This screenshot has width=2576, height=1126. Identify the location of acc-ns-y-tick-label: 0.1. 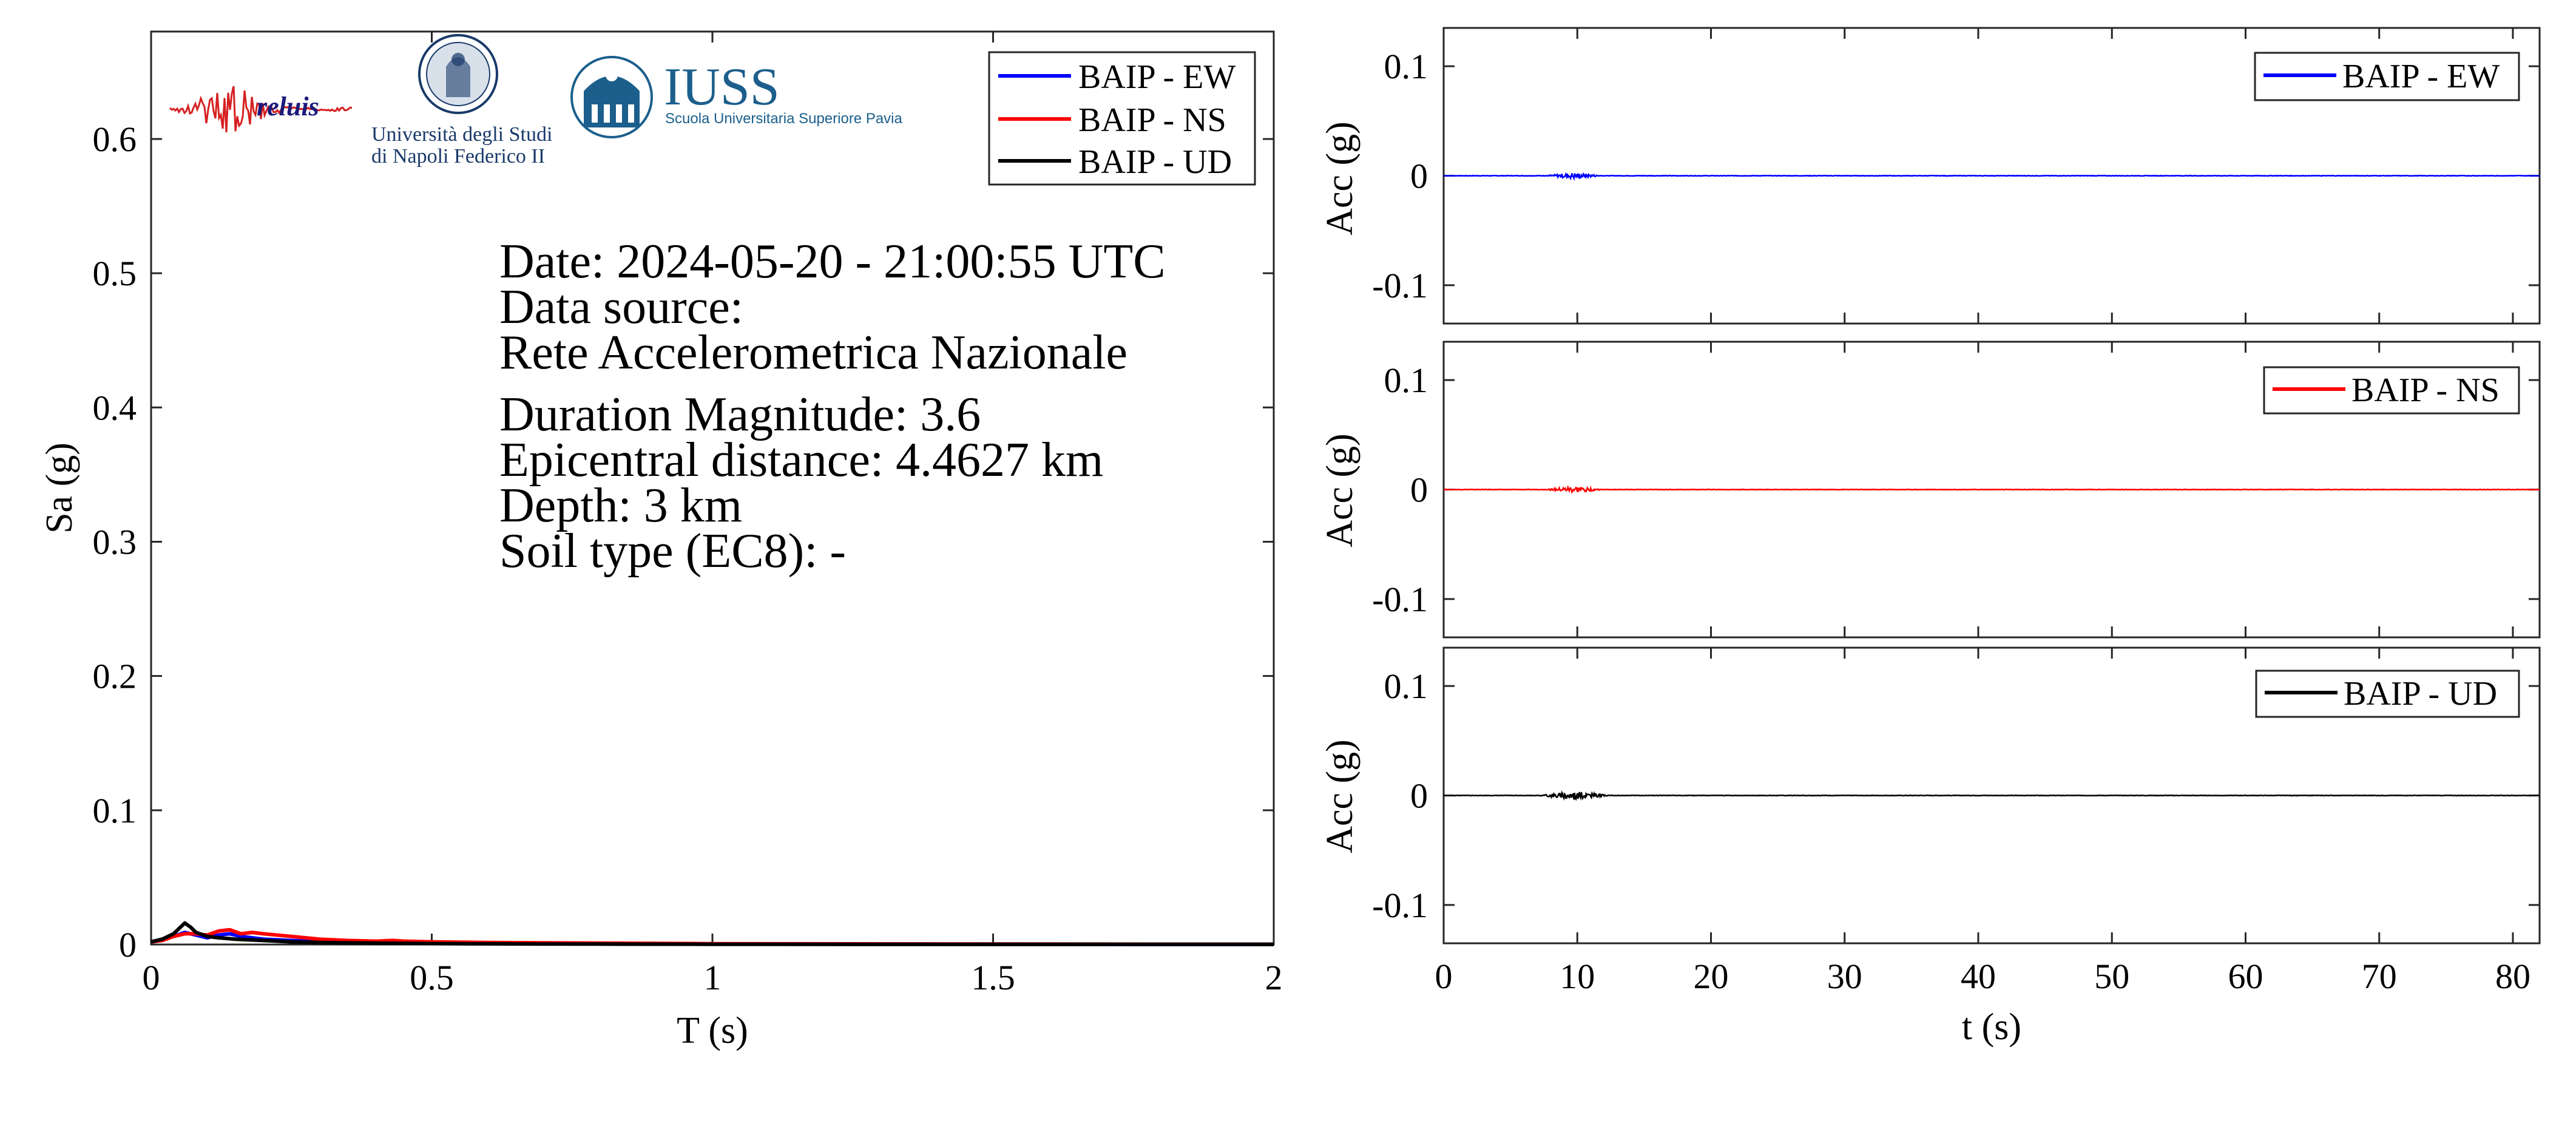
(1406, 380).